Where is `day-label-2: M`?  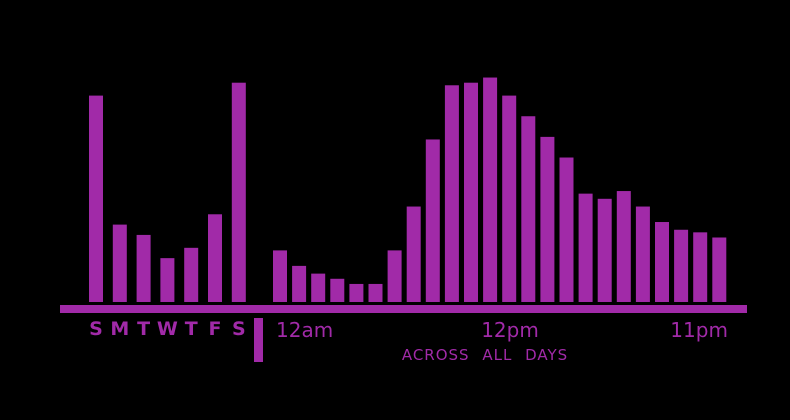 day-label-2: M is located at coordinates (120, 329).